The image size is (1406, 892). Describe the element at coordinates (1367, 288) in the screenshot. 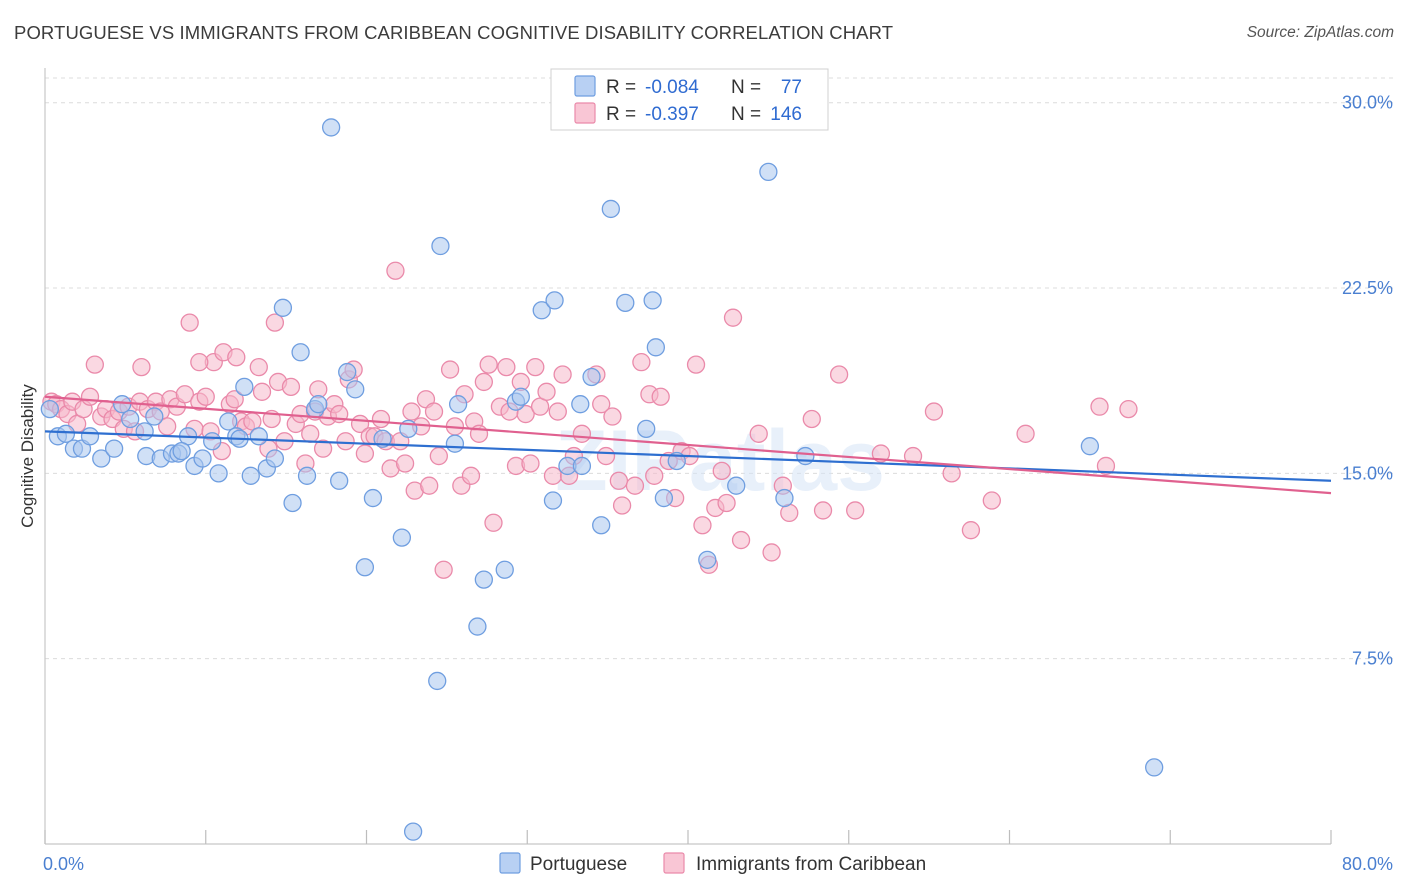

I see `y-tick-label: 22.5%` at that location.